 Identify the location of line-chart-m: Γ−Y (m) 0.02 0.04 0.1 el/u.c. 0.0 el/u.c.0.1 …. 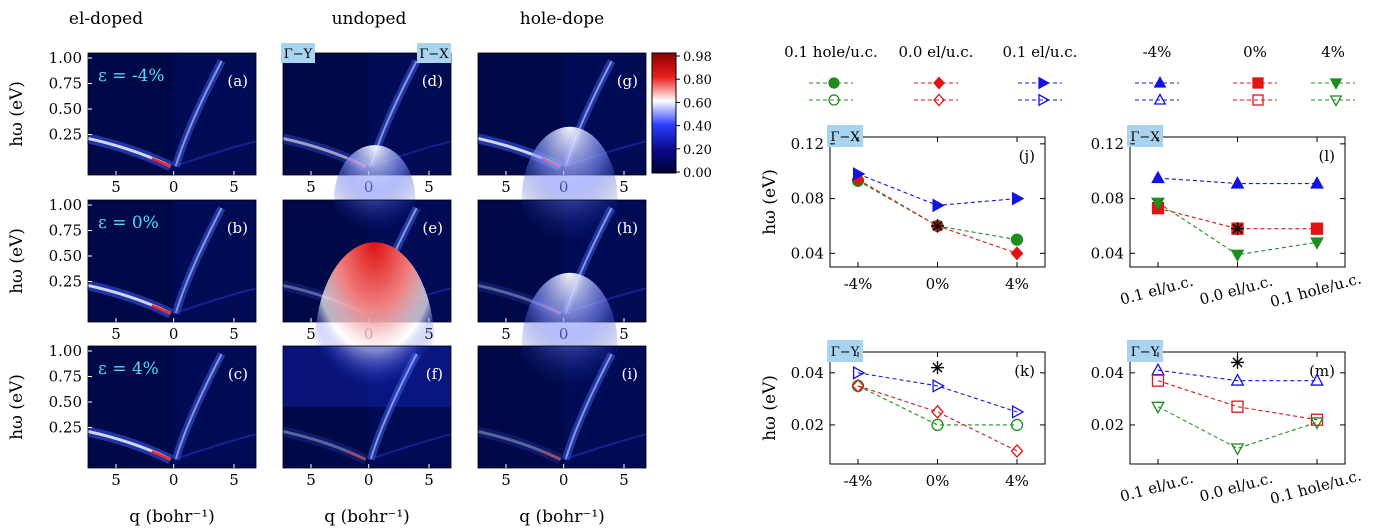
(1227, 424).